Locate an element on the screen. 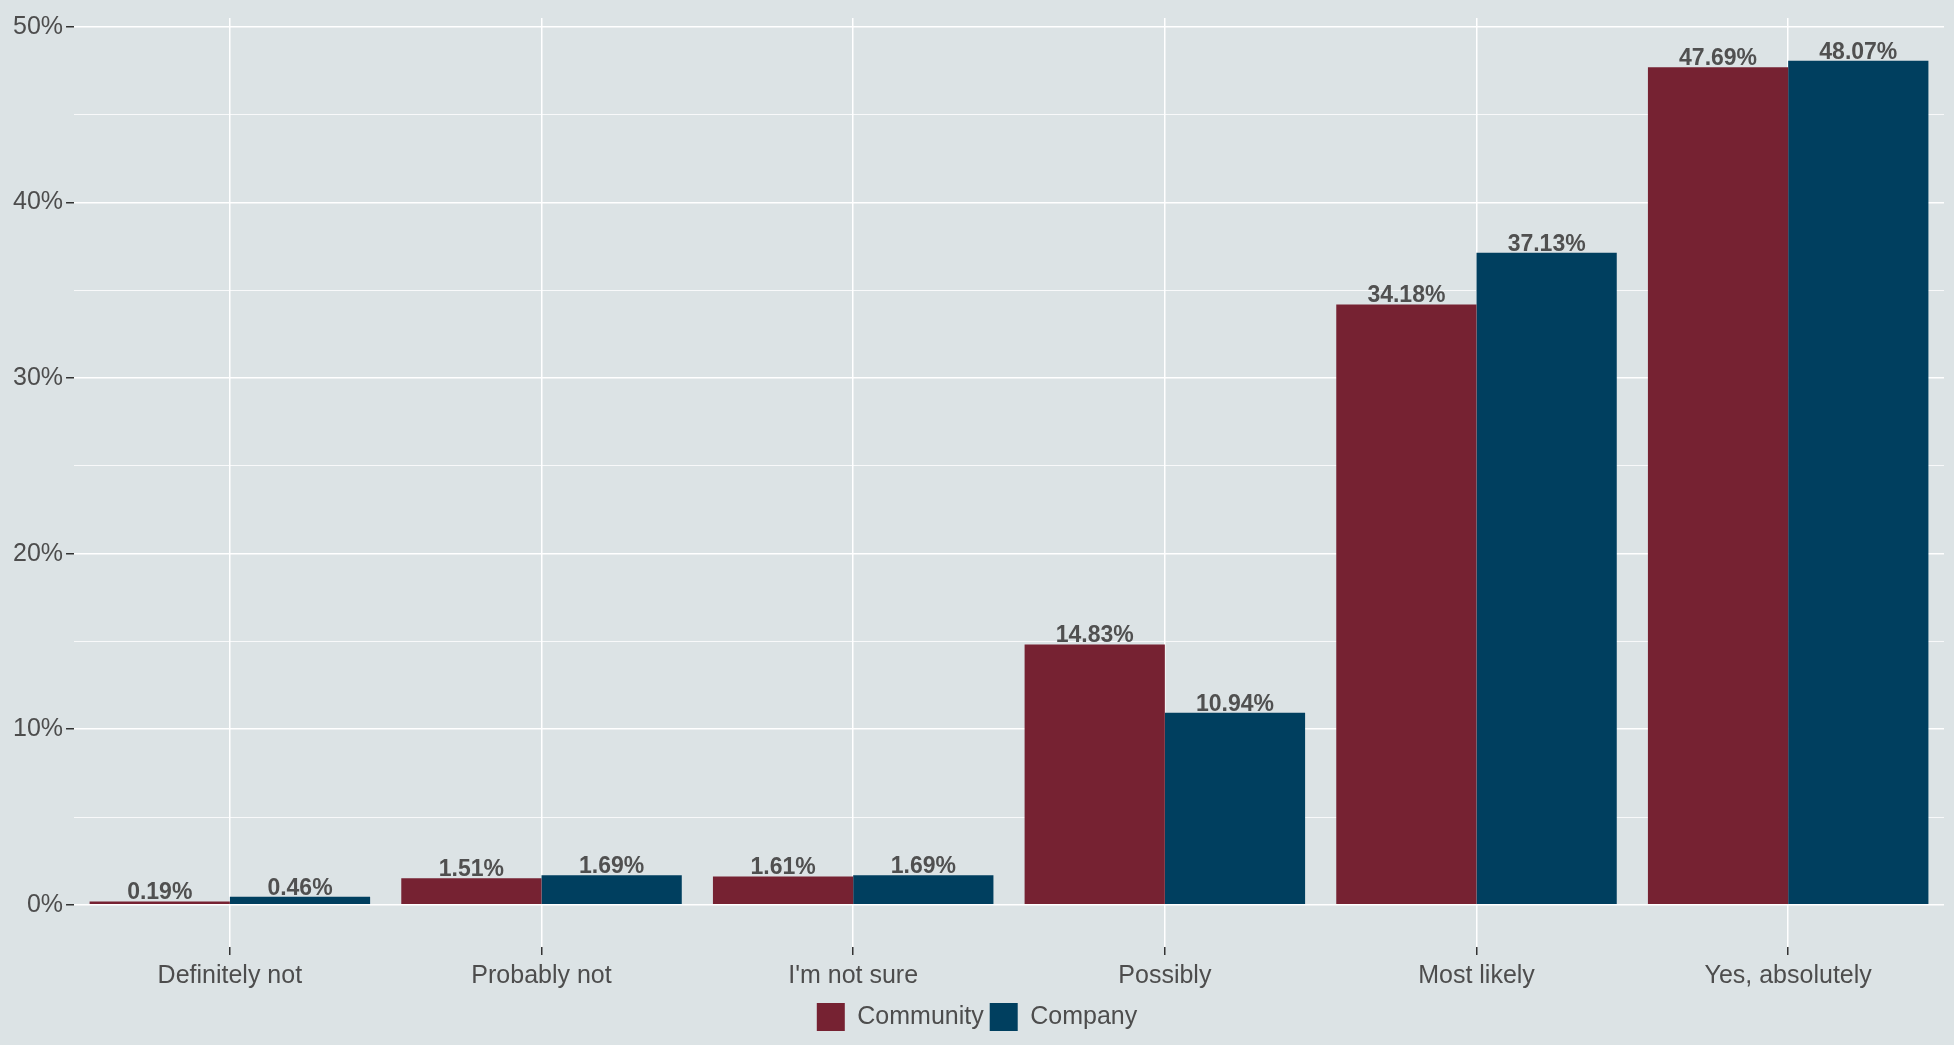  data-label: 1.61% is located at coordinates (783, 866).